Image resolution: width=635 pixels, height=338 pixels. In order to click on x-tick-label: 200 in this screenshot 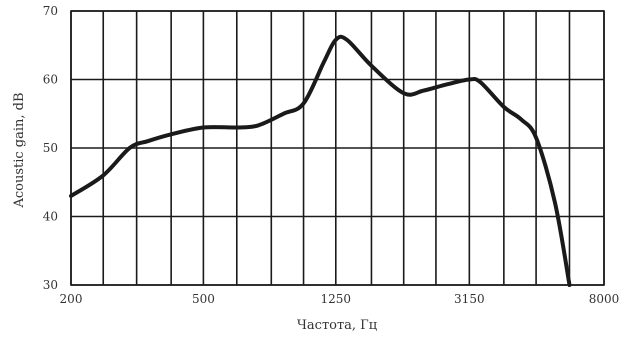, I will do `click(71, 299)`.